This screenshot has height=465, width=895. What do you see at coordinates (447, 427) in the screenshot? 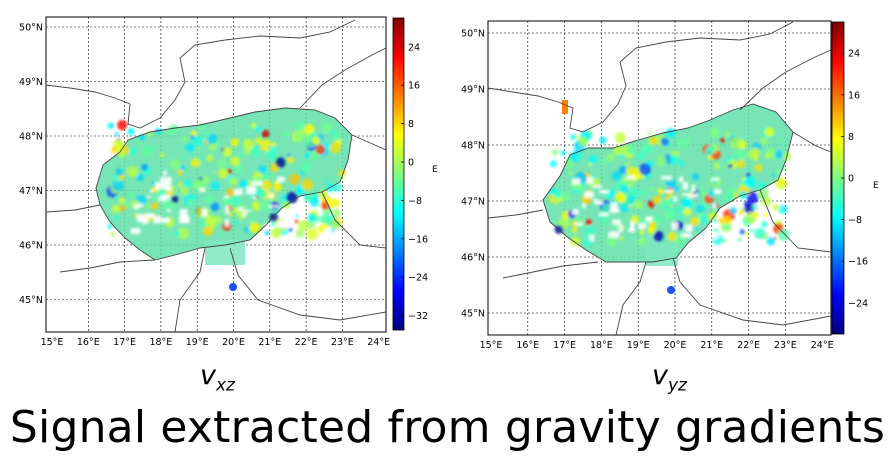
I see `slide-title: Signal extracted from gravity gradients` at bounding box center [447, 427].